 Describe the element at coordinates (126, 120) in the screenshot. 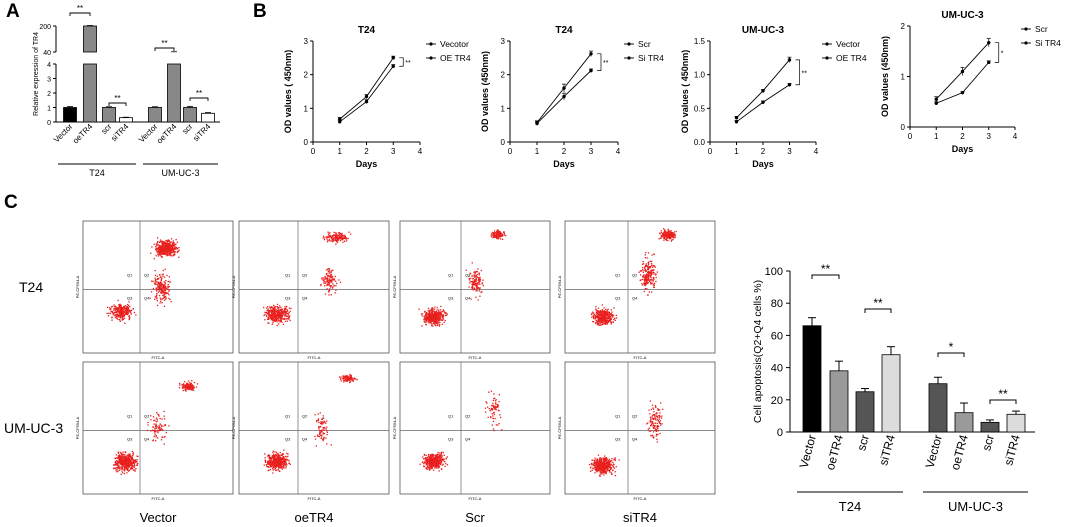

I see `bar` at that location.